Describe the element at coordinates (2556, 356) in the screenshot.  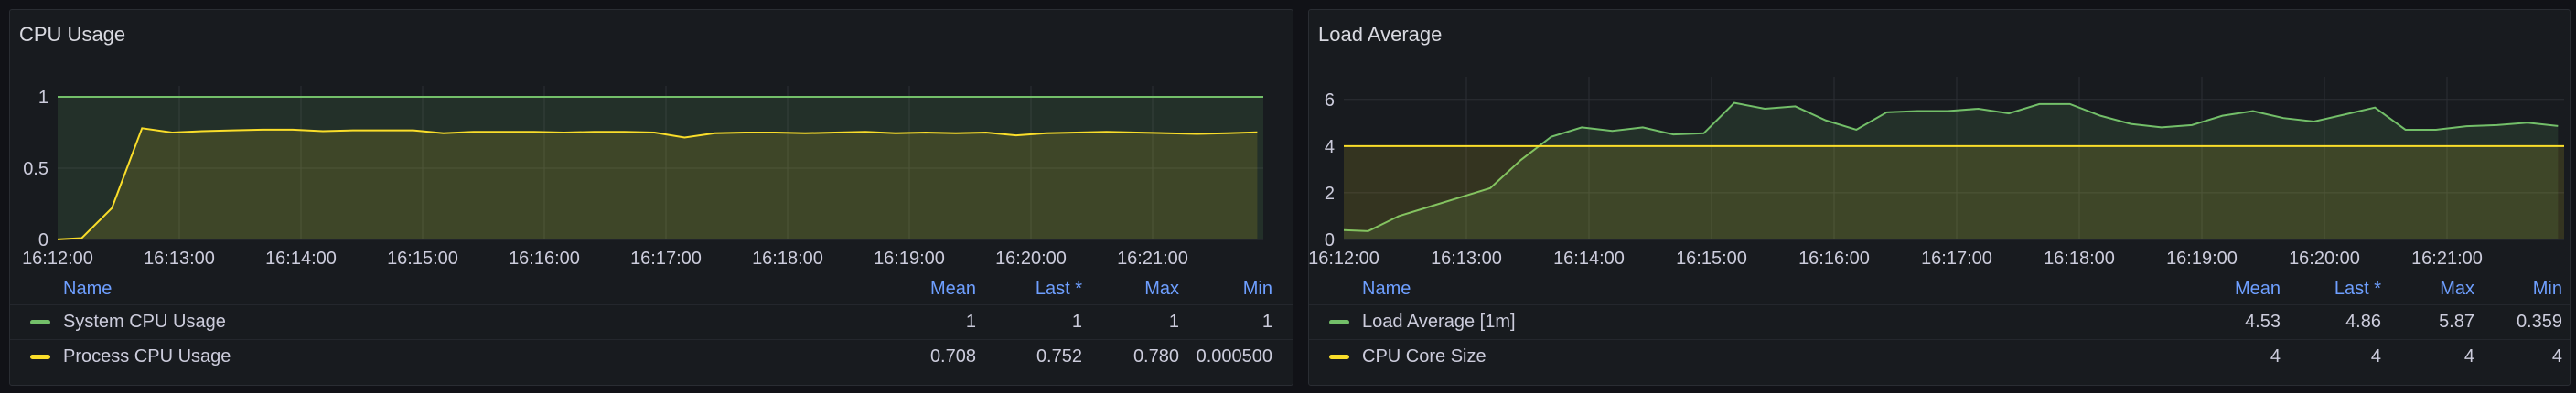
I see `series-min: 4` at that location.